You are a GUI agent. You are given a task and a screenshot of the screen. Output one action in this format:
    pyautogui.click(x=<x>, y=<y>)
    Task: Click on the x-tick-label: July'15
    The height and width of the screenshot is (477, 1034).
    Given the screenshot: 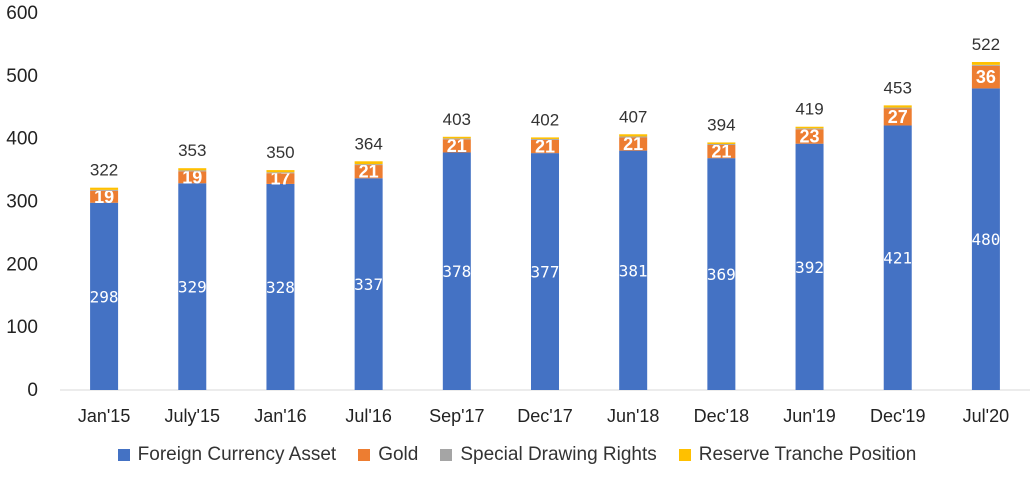 What is the action you would take?
    pyautogui.click(x=192, y=416)
    